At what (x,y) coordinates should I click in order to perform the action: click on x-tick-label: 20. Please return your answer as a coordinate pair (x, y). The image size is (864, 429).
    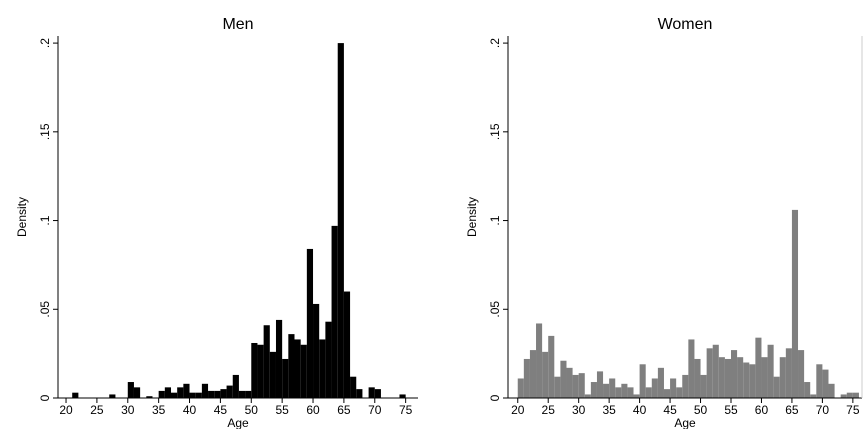
    Looking at the image, I should click on (518, 410).